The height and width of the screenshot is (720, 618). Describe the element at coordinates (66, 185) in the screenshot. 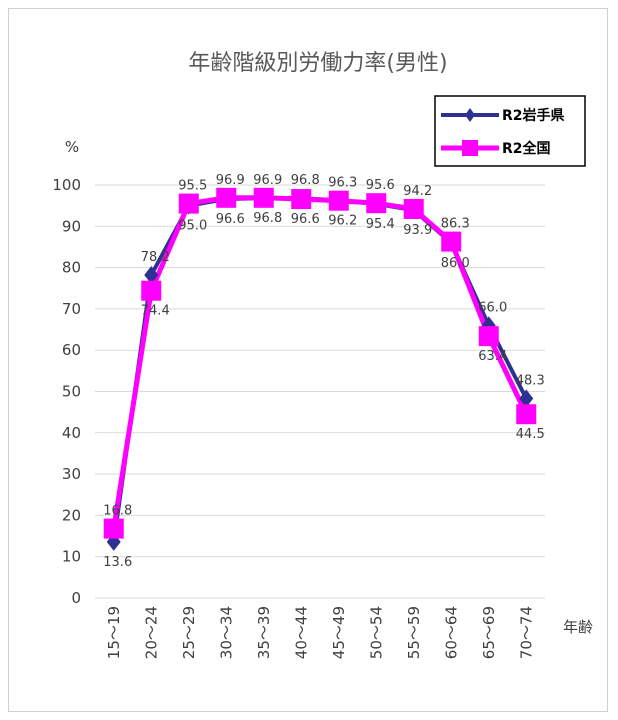

I see `y-tick-label: 100` at that location.